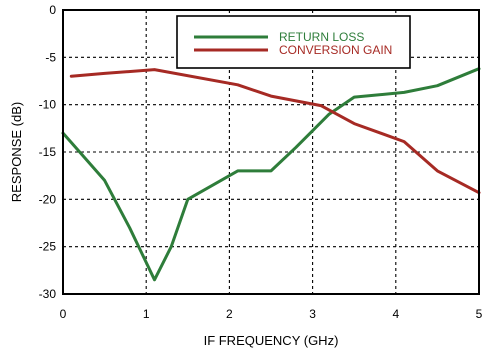 This screenshot has height=354, width=483. What do you see at coordinates (48, 199) in the screenshot?
I see `y-tick-label: -20` at bounding box center [48, 199].